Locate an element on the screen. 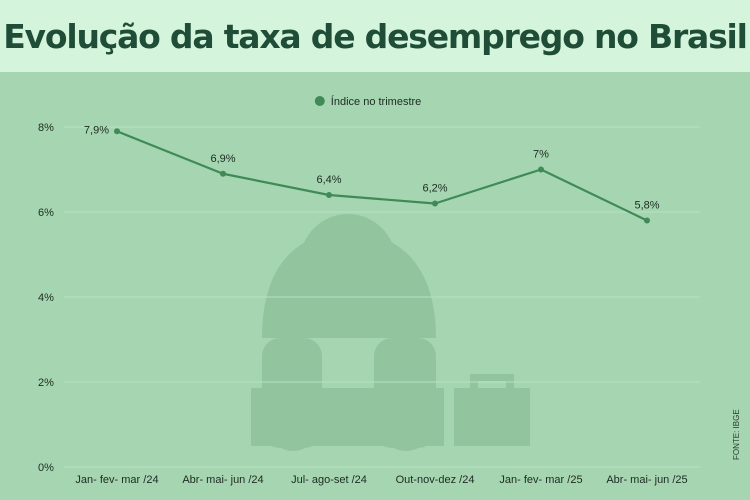 The width and height of the screenshot is (750, 500). data-label: 6,9% is located at coordinates (222, 159).